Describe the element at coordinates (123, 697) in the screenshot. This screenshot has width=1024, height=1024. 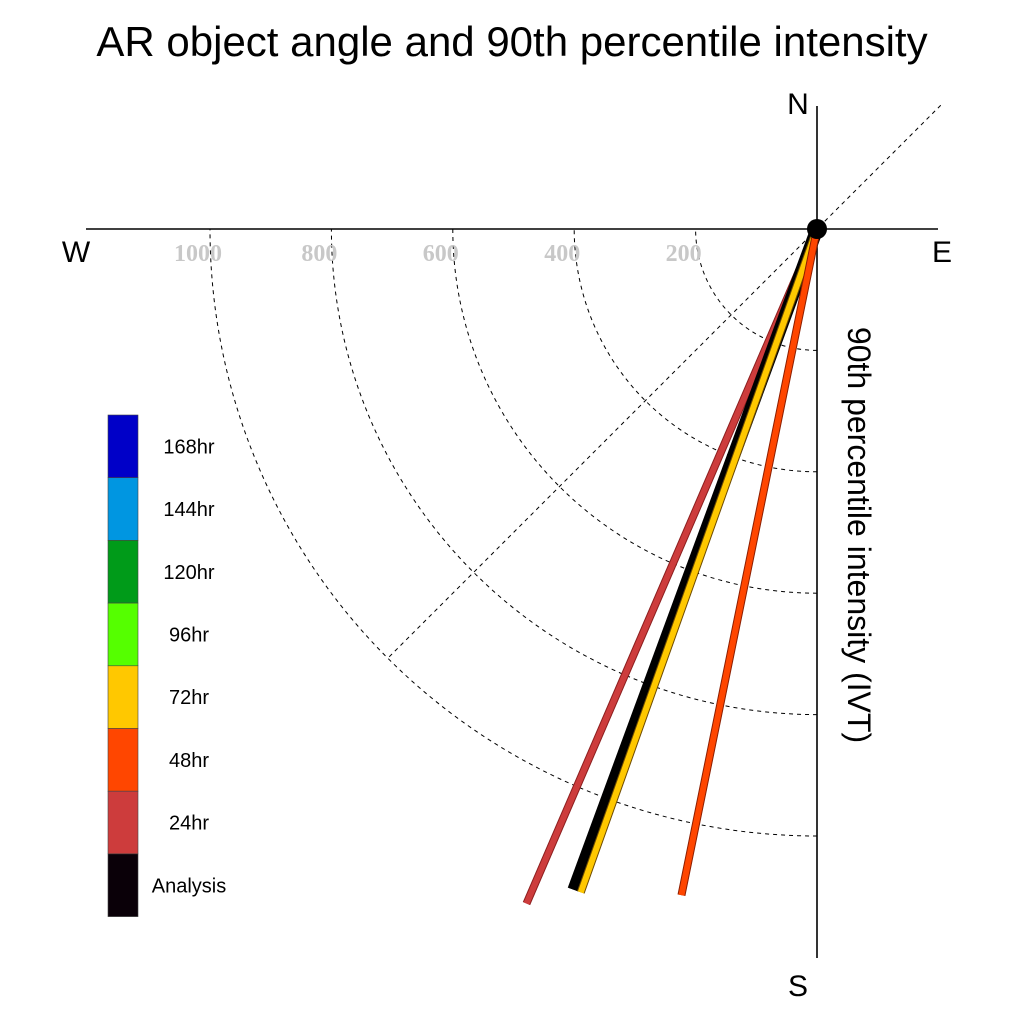
I see `legend-swatch-72hr` at that location.